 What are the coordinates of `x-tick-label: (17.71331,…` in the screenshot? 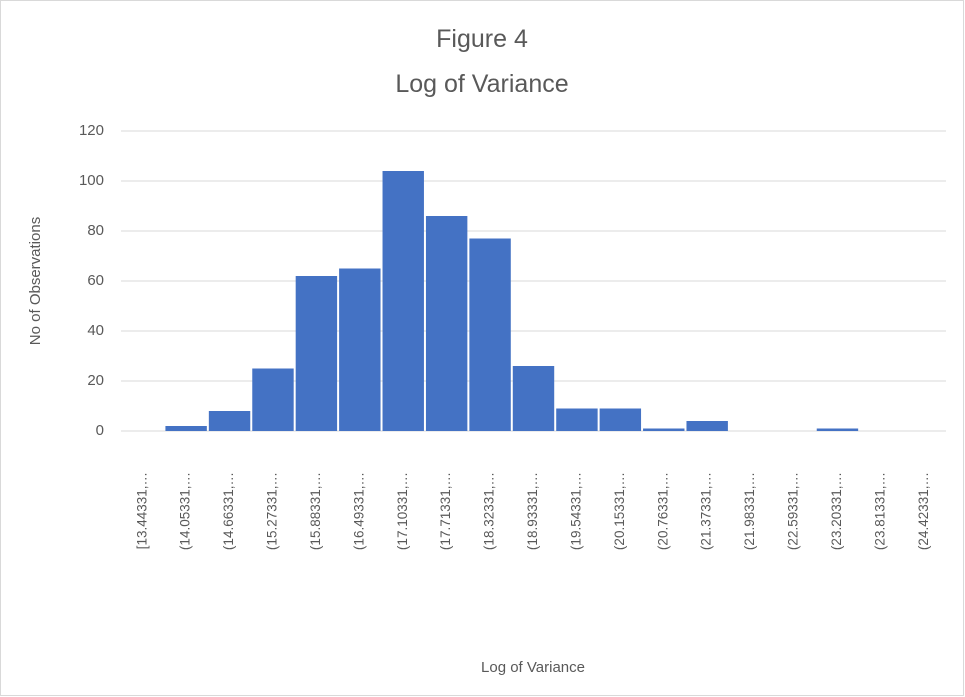 It's located at (445, 511).